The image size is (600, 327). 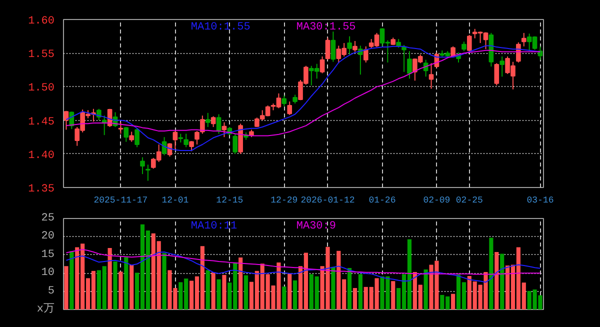 I want to click on y-tick-label: 20, so click(x=47, y=236).